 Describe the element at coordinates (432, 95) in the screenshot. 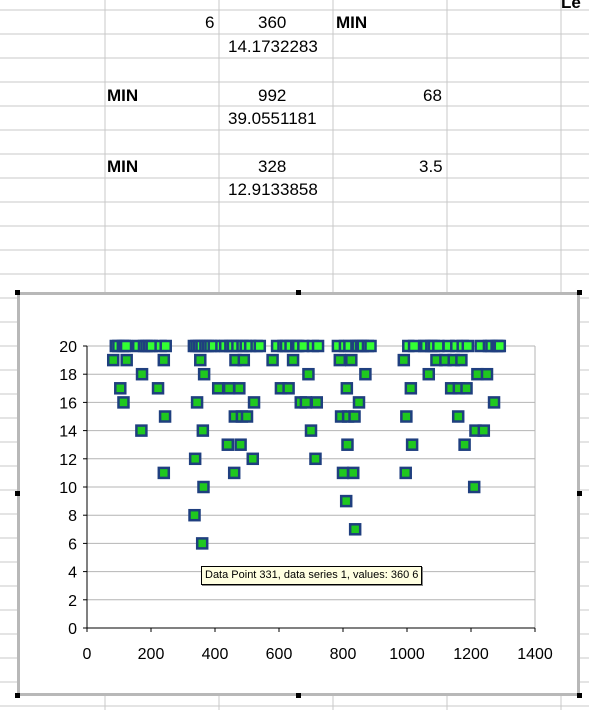

I see `cell-r5c4: 68` at that location.